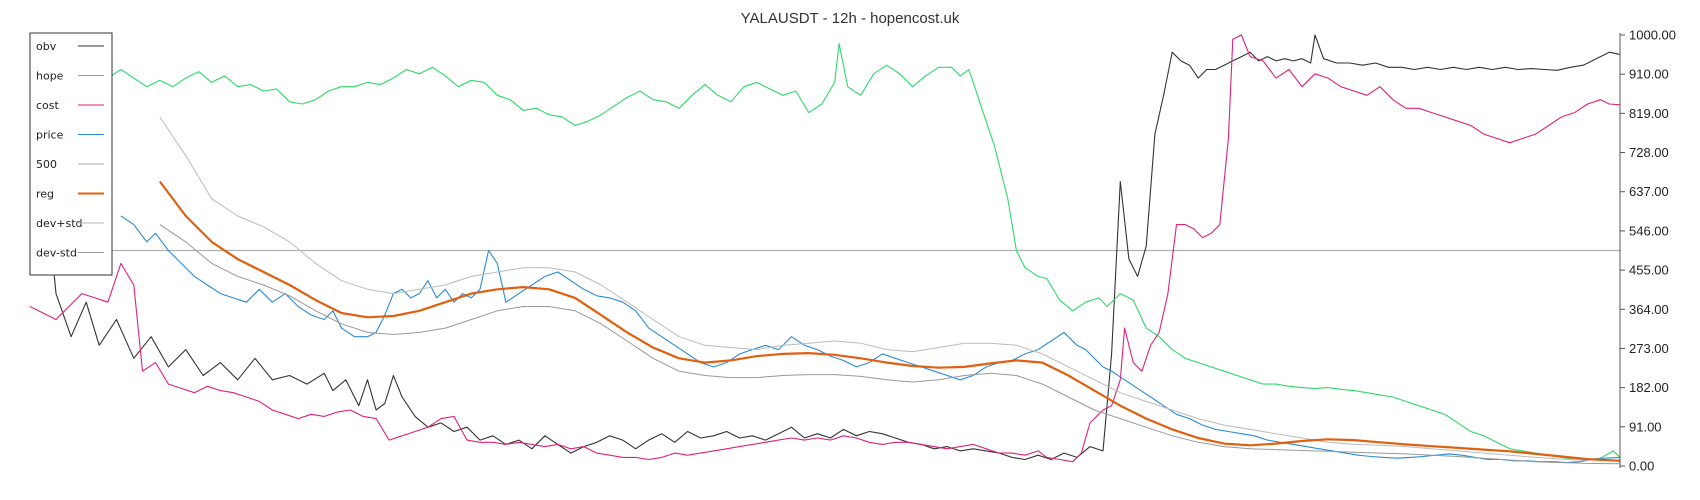 This screenshot has width=1700, height=500. Describe the element at coordinates (1649, 348) in the screenshot. I see `y-tick-label: 273.00` at that location.